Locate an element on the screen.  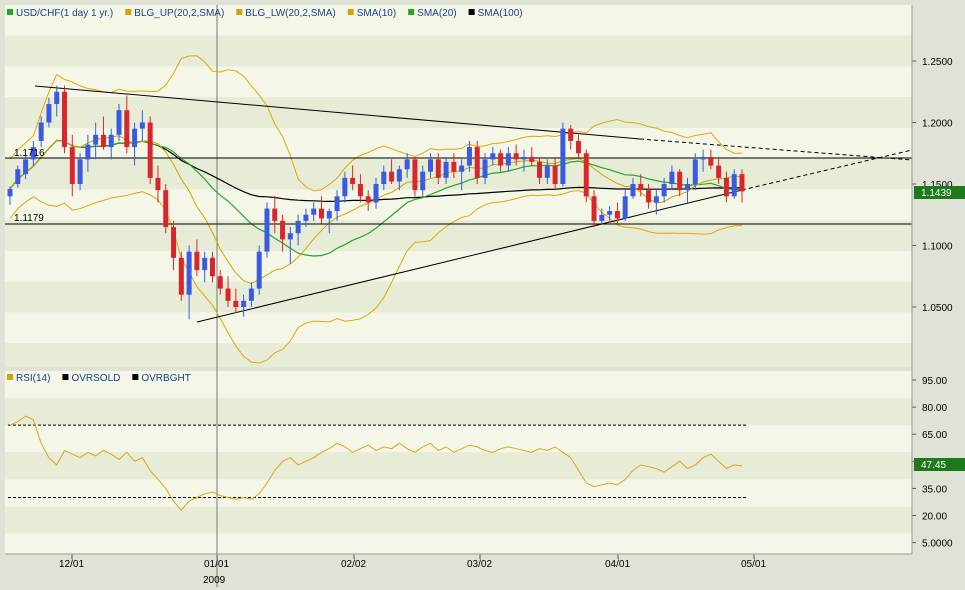
rsi-series-group is located at coordinates (377, 463).